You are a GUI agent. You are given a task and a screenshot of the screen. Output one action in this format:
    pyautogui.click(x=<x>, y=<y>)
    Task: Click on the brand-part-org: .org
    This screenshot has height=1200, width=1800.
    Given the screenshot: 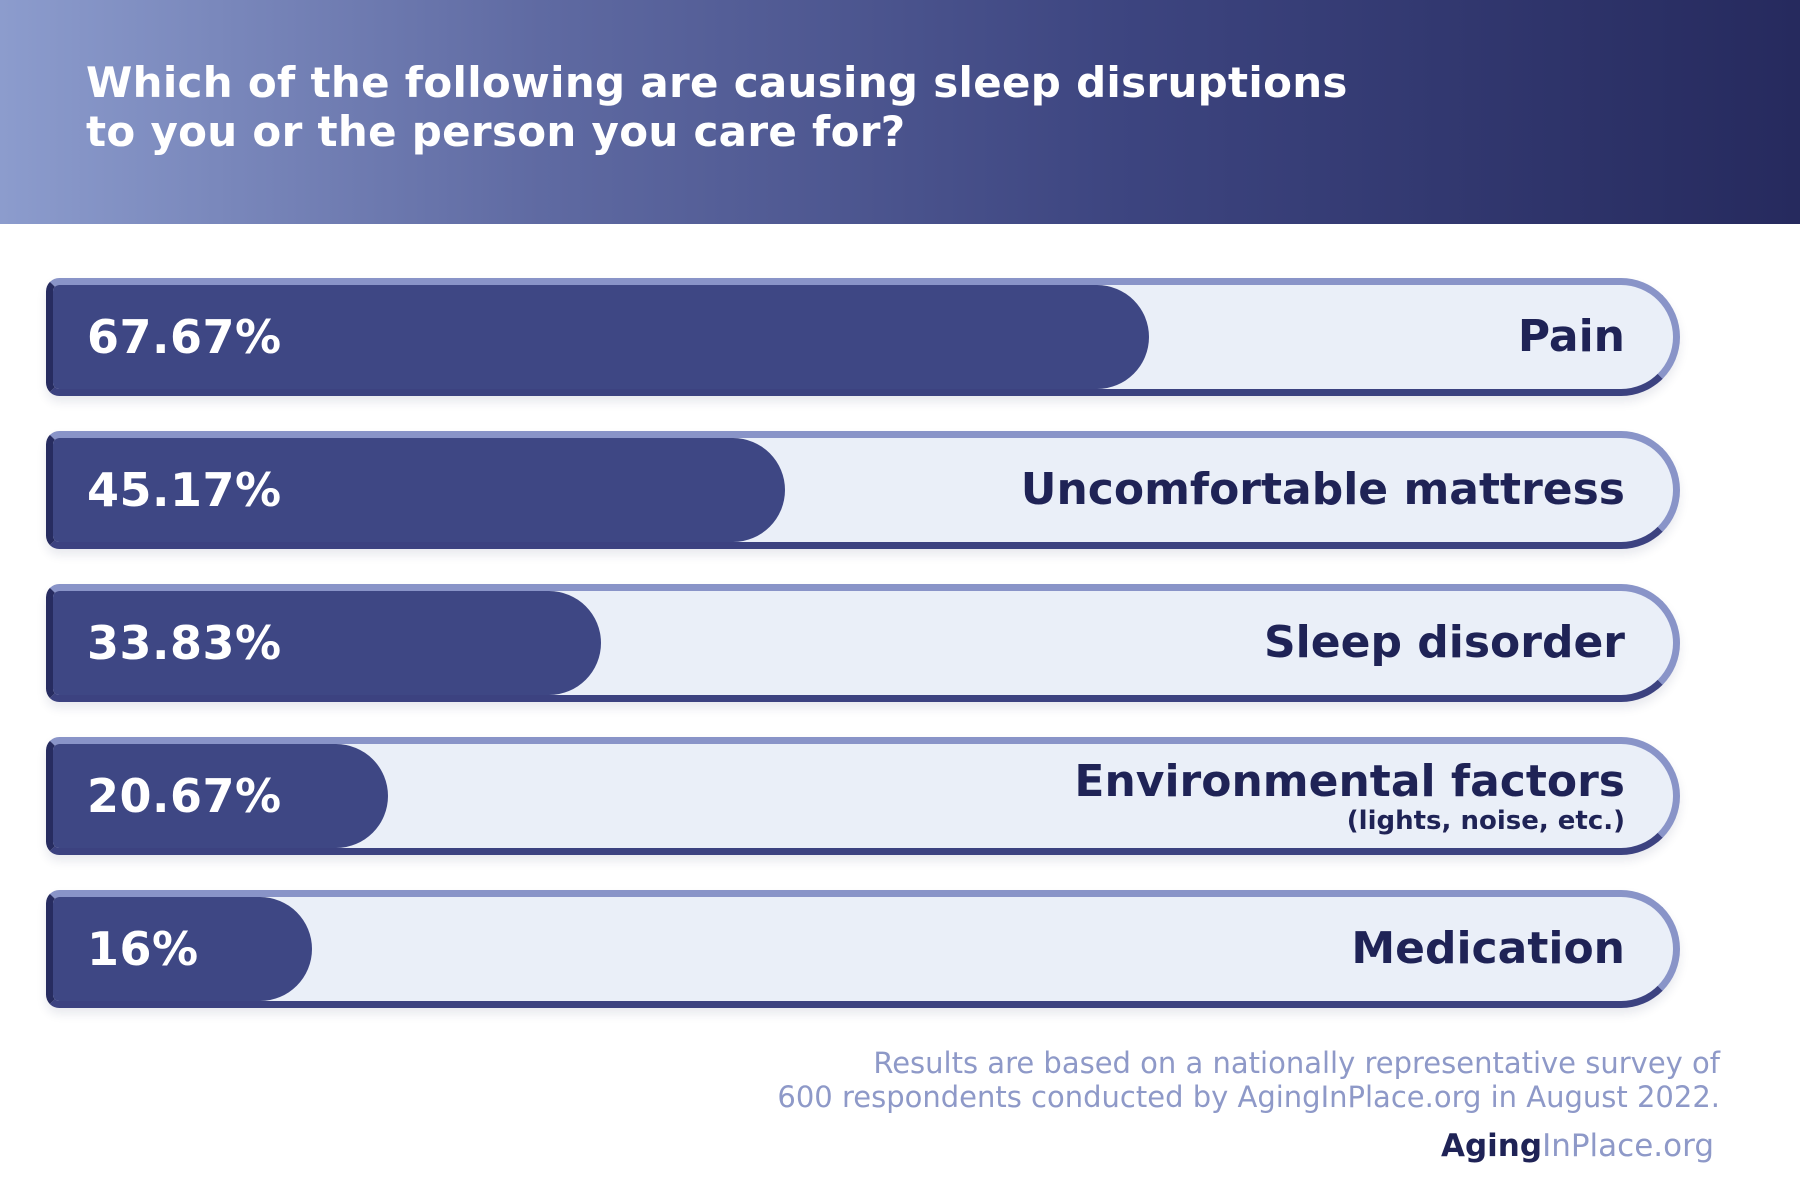 What is the action you would take?
    pyautogui.click(x=1683, y=1146)
    